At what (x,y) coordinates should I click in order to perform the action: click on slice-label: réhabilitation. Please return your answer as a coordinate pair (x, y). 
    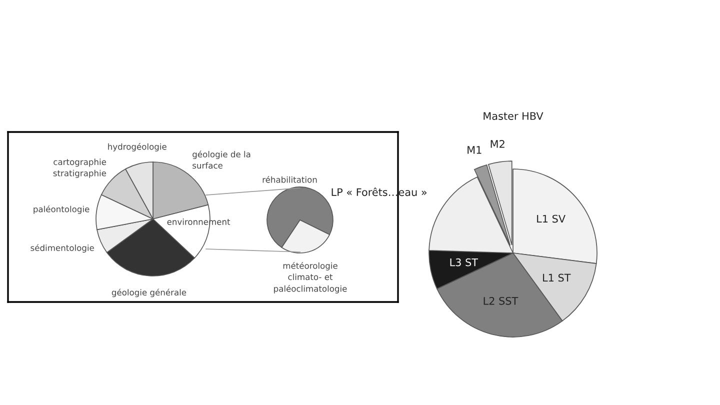
    Looking at the image, I should click on (289, 179).